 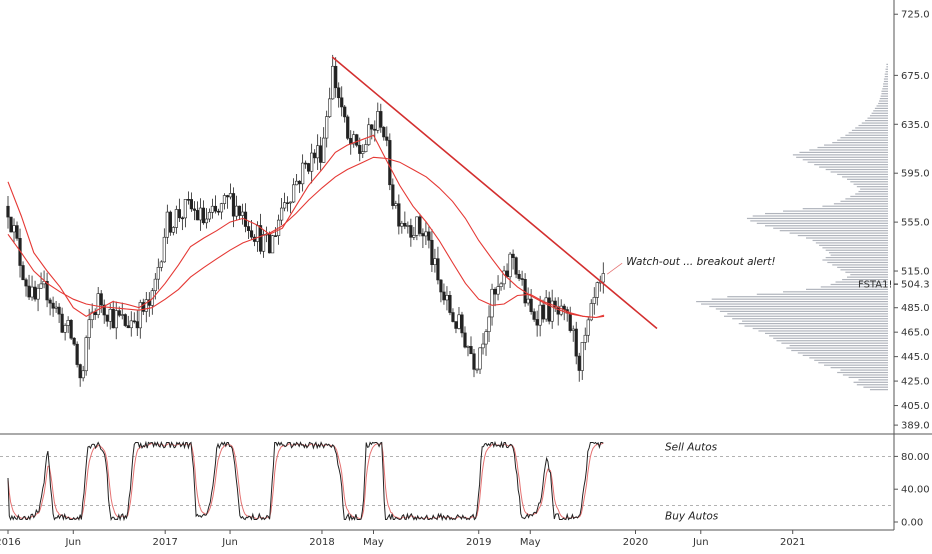 What do you see at coordinates (915, 490) in the screenshot?
I see `osc-tick-label: 40.00` at bounding box center [915, 490].